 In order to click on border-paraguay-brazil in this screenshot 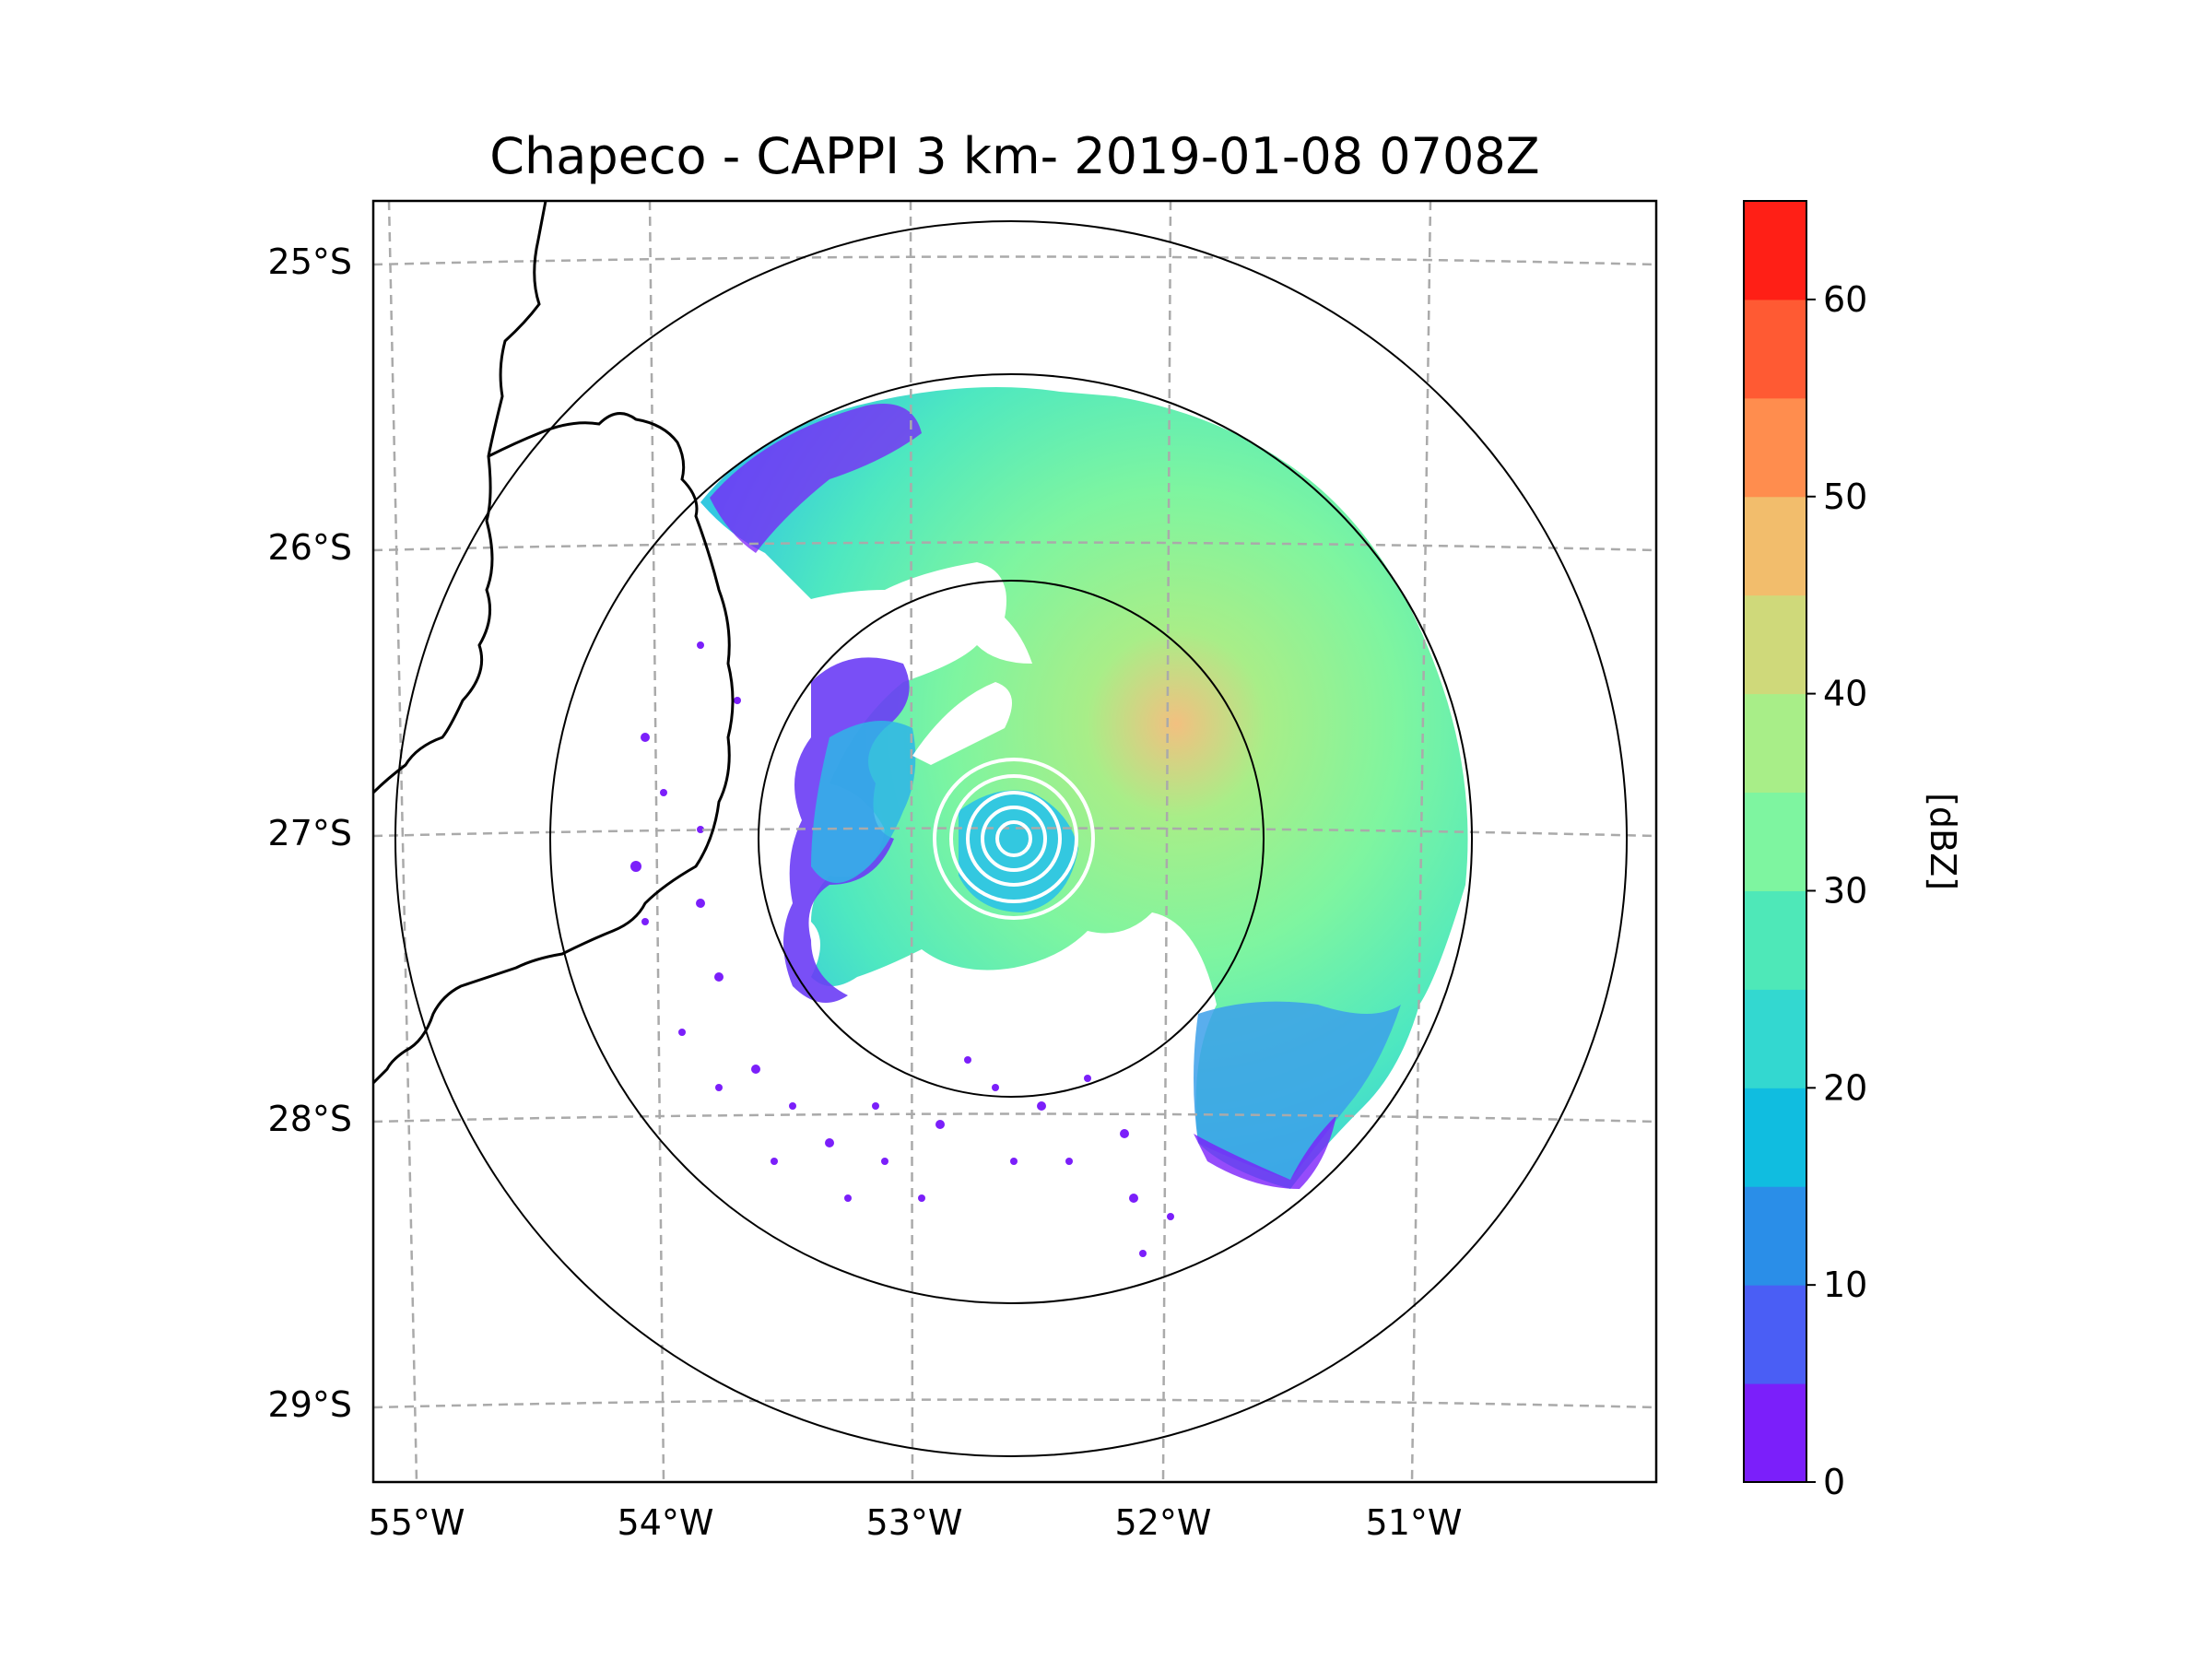, I will do `click(460, 497)`.